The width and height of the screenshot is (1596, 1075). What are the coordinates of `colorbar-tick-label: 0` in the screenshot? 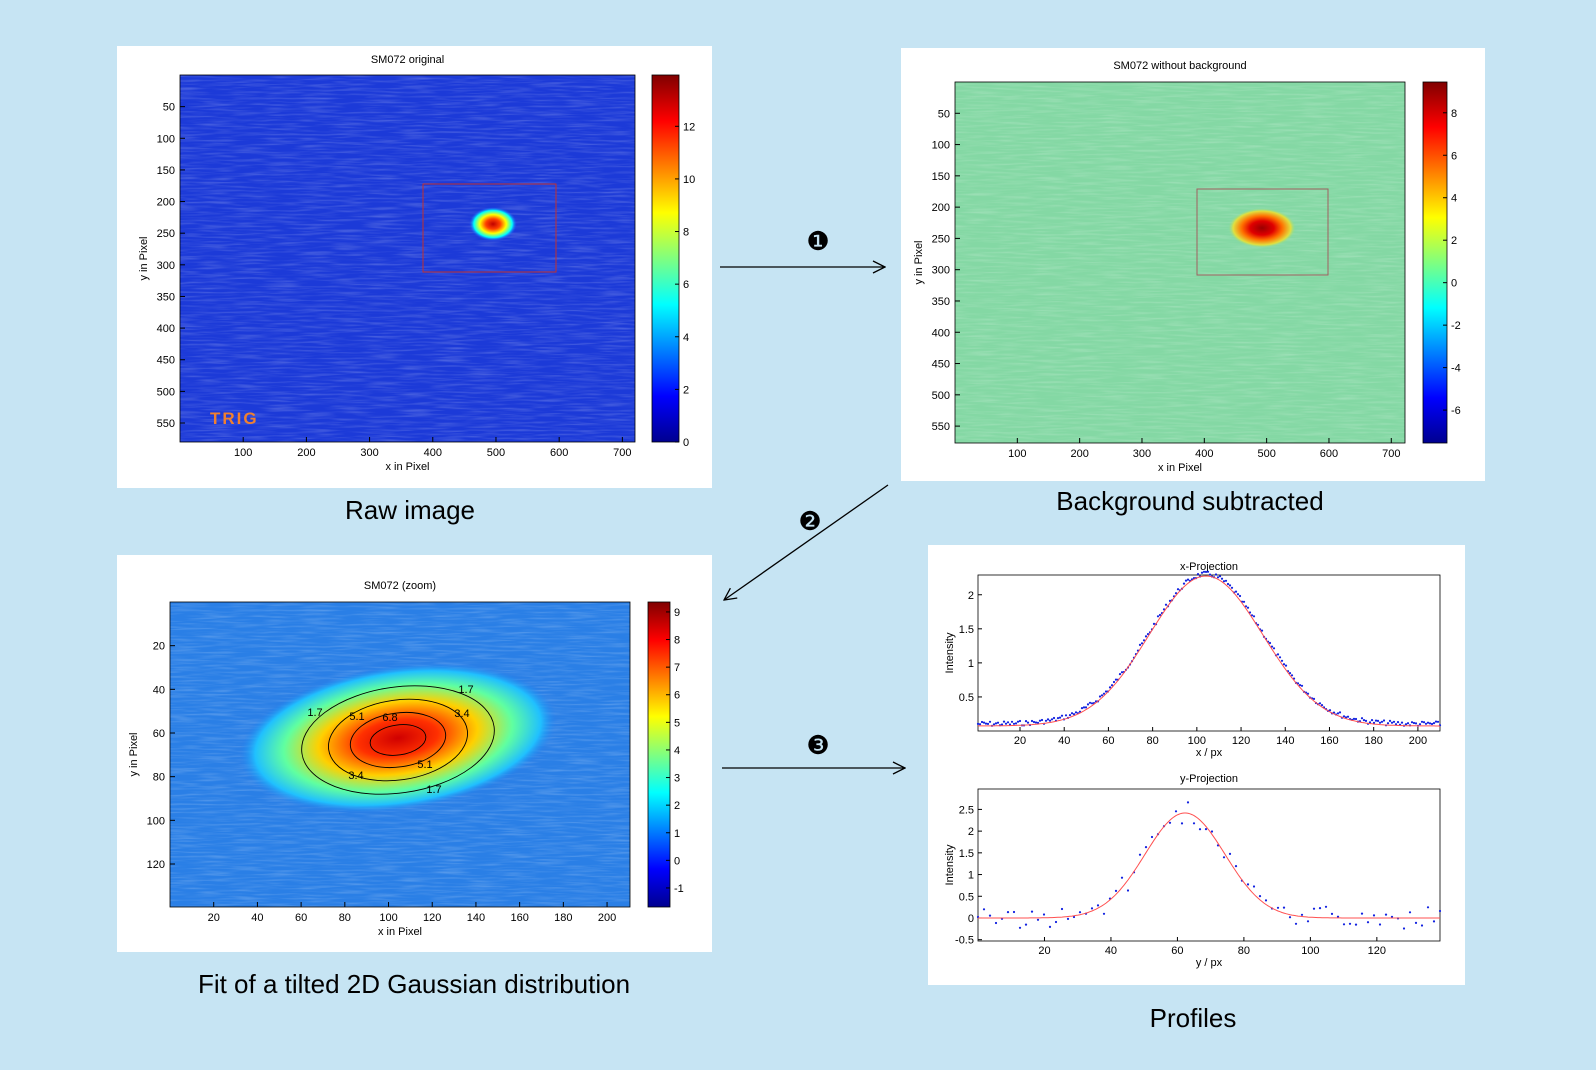 It's located at (1454, 284).